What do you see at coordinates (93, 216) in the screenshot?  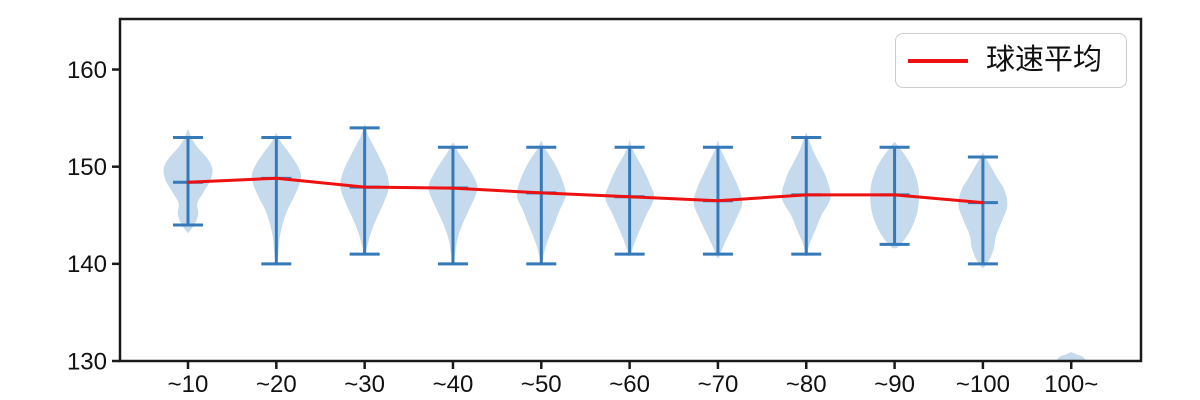 I see `y-axis: 130 140 150 160` at bounding box center [93, 216].